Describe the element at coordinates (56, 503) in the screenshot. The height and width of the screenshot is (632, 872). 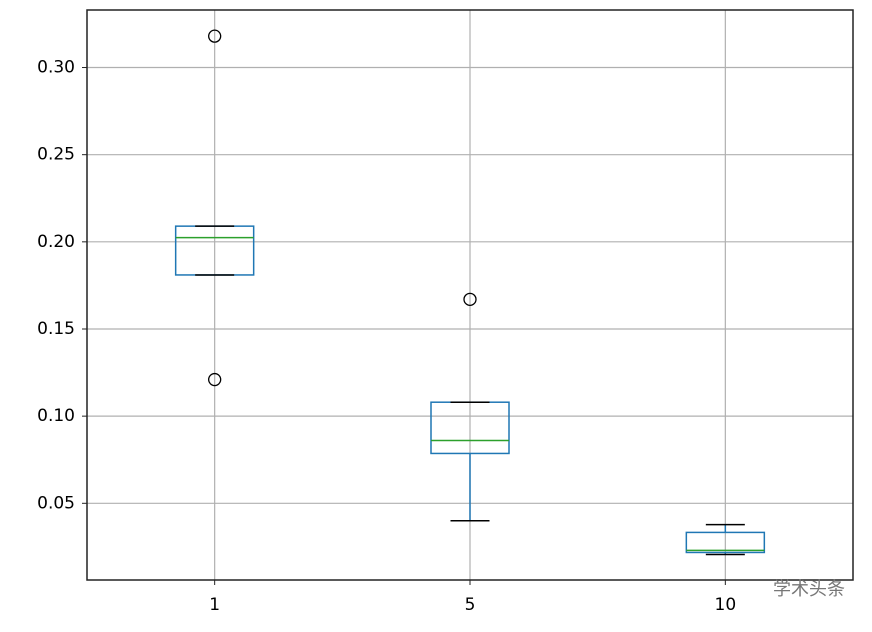
I see `y-tick-label: 0.05` at that location.